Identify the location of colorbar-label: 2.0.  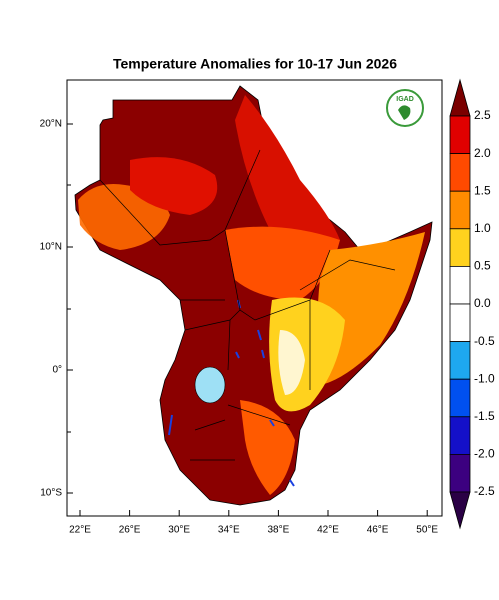
(482, 153).